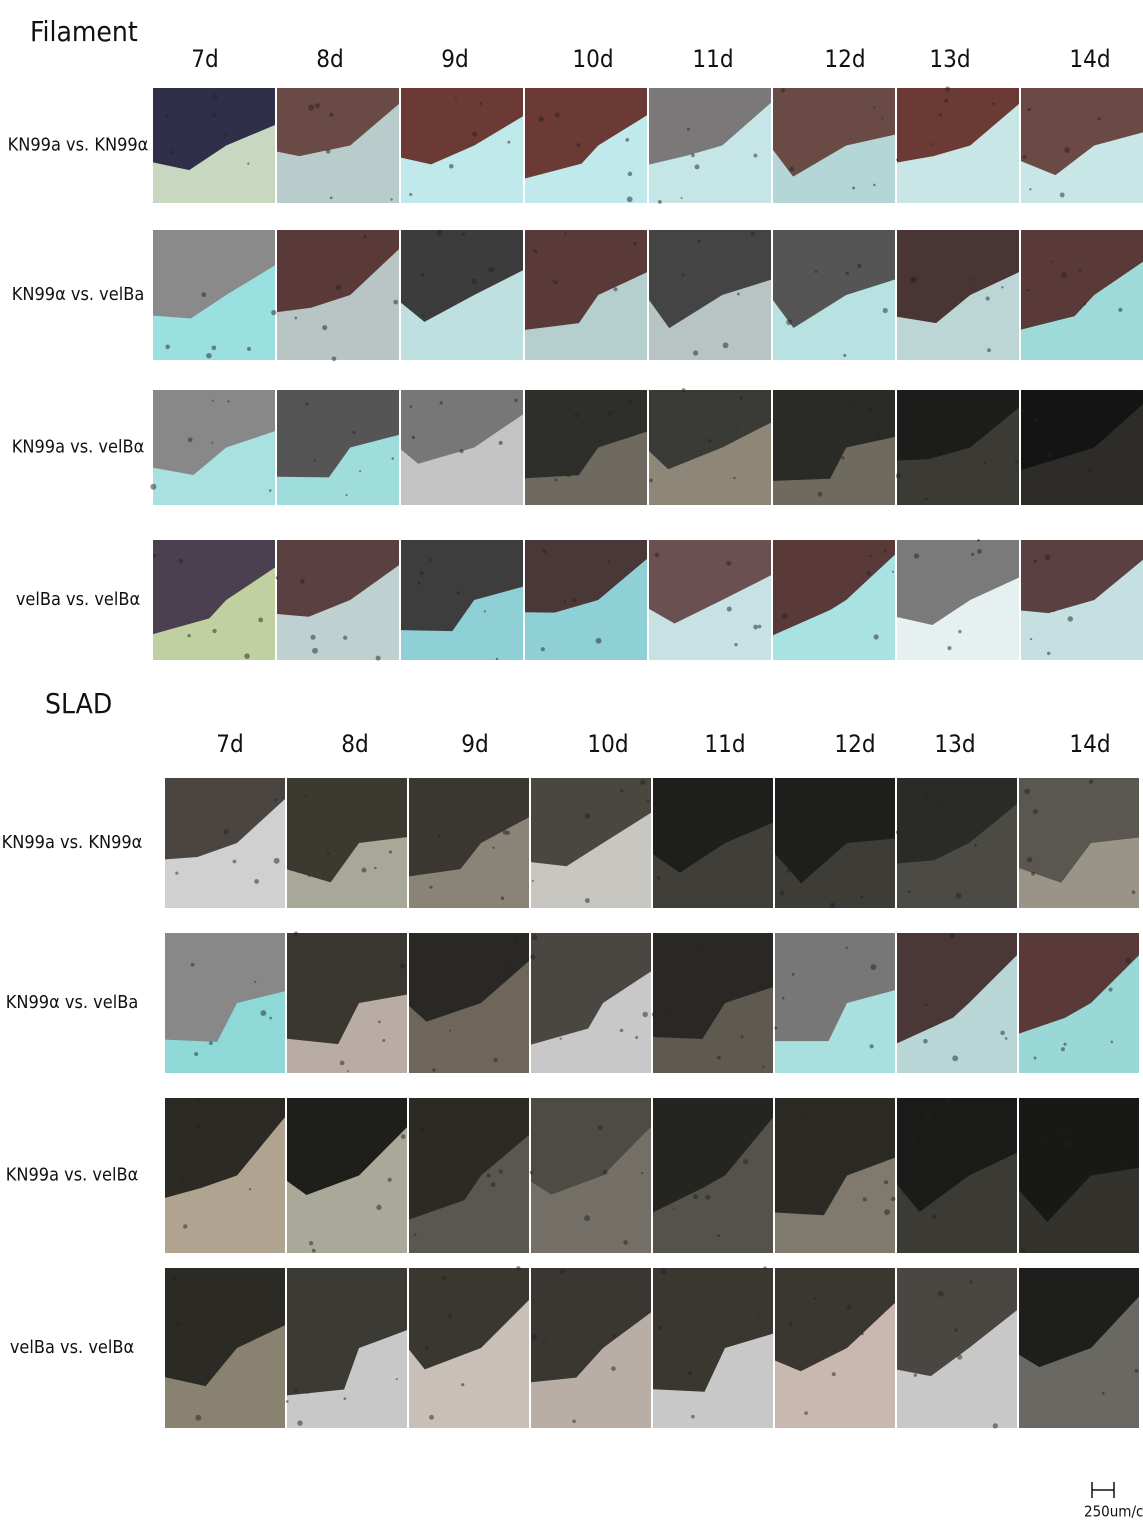  What do you see at coordinates (78, 294) in the screenshot?
I see `row-label: KN99α vs. velBa` at bounding box center [78, 294].